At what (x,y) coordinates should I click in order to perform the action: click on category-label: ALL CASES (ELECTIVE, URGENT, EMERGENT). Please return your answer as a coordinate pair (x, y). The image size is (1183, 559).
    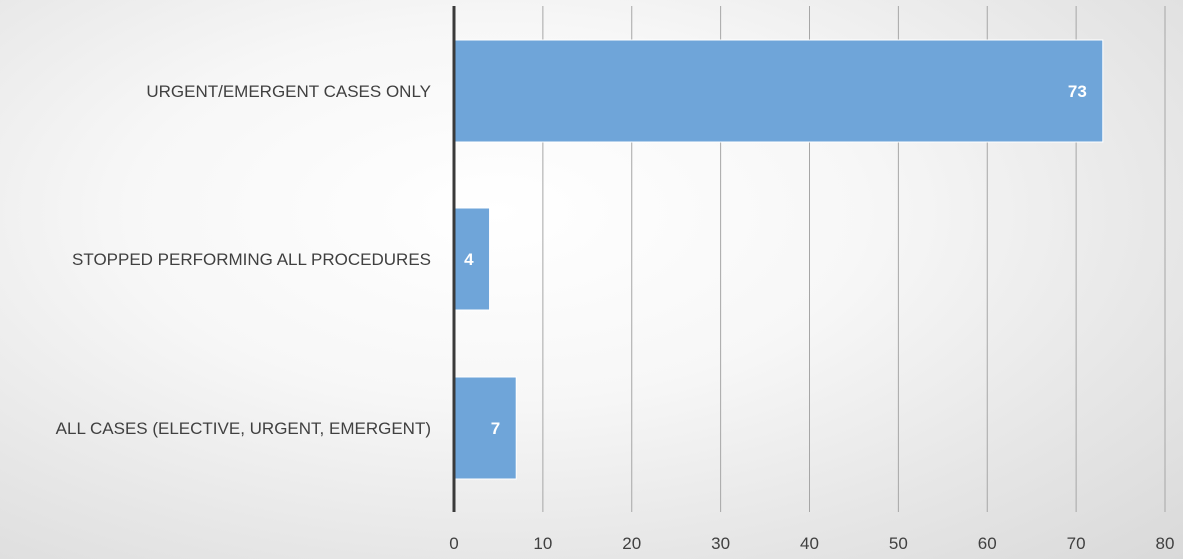
    Looking at the image, I should click on (243, 428).